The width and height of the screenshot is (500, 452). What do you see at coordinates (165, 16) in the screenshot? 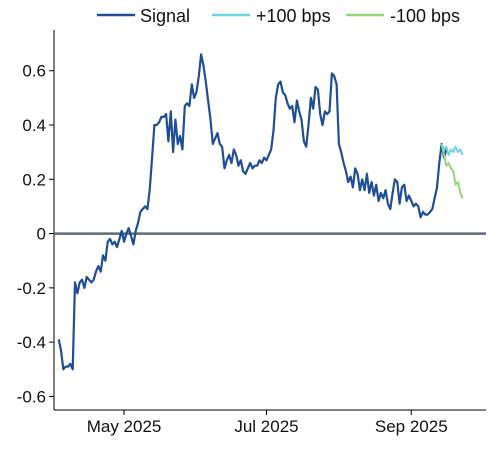
I see `legend-label-signal: Signal` at bounding box center [165, 16].